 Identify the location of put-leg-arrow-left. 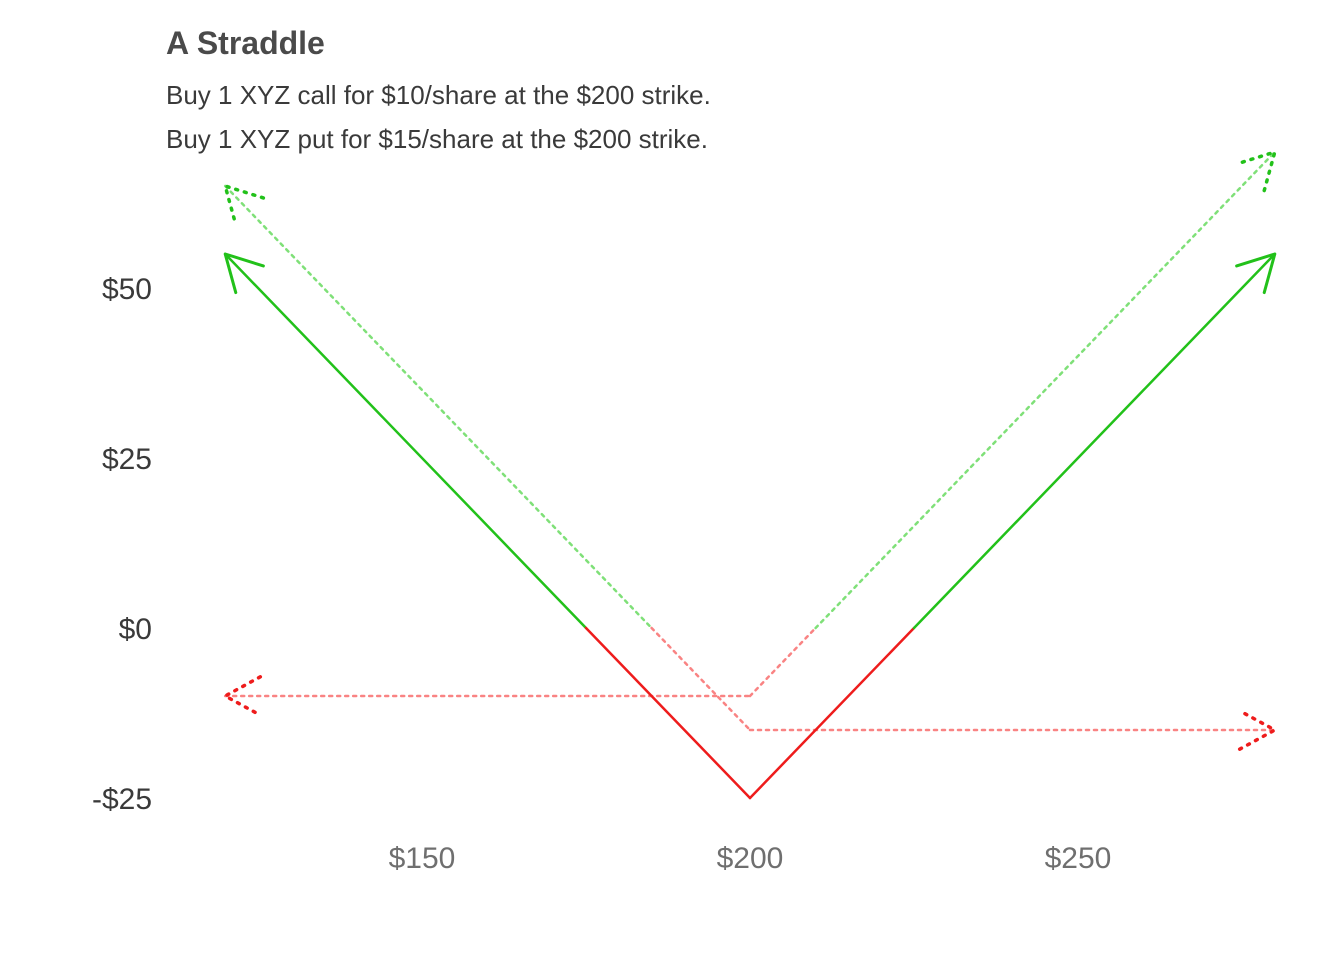
(244, 205).